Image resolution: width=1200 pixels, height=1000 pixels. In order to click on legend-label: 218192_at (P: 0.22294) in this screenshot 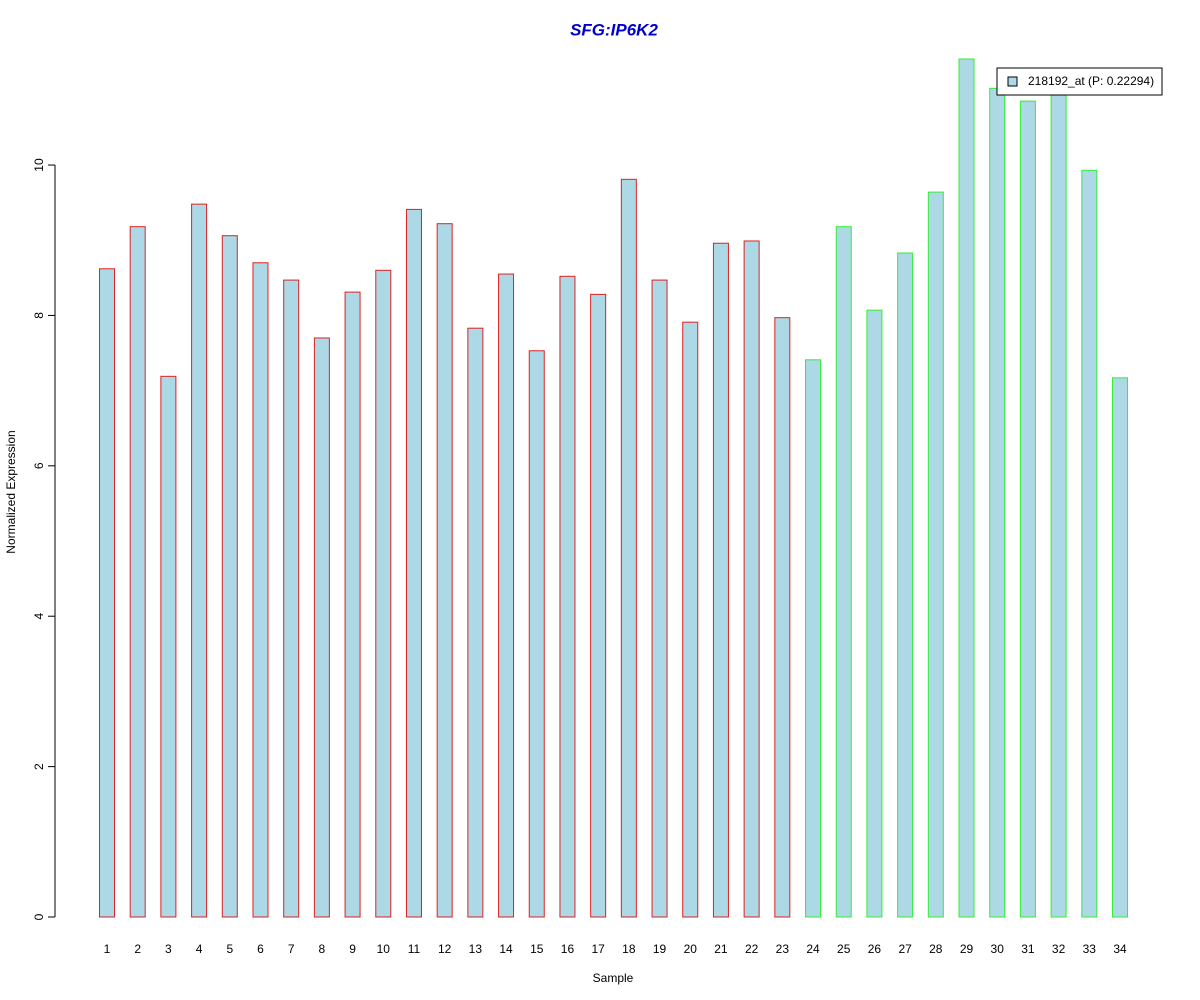, I will do `click(1091, 81)`.